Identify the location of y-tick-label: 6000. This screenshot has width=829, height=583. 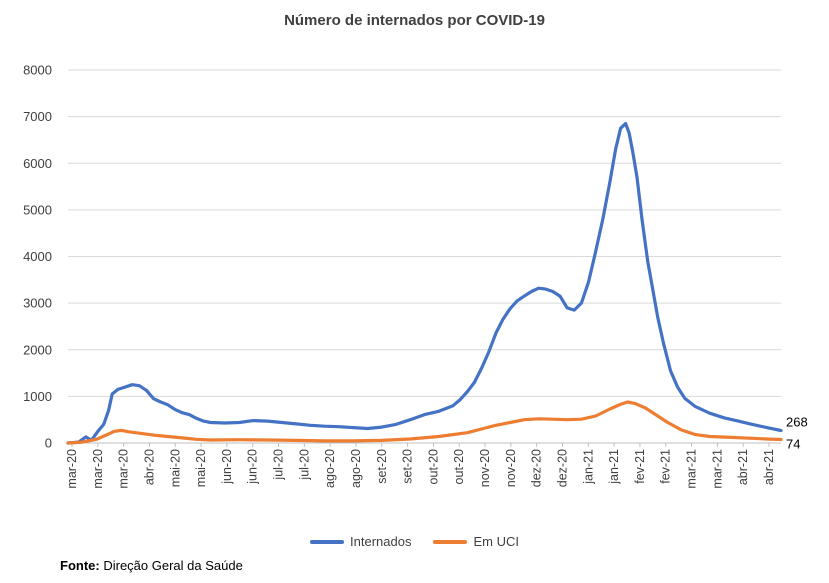
(37, 163).